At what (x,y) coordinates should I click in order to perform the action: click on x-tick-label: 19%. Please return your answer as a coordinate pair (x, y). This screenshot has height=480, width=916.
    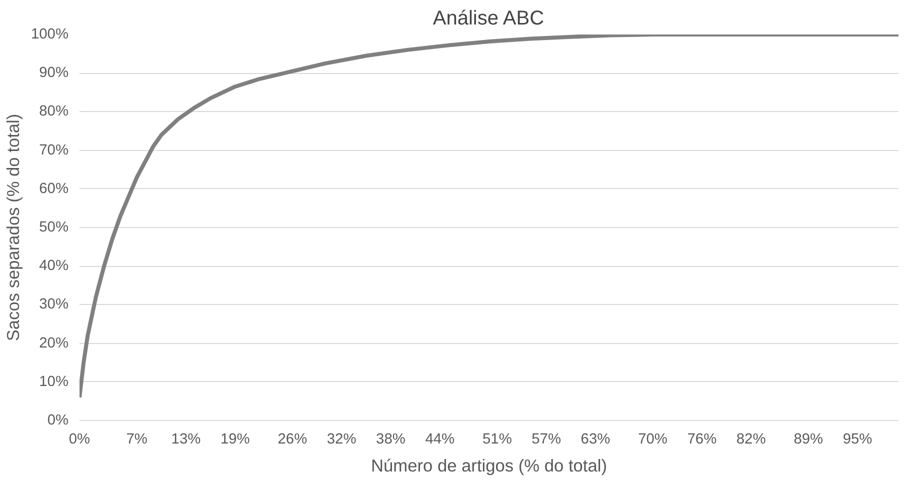
    Looking at the image, I should click on (235, 440).